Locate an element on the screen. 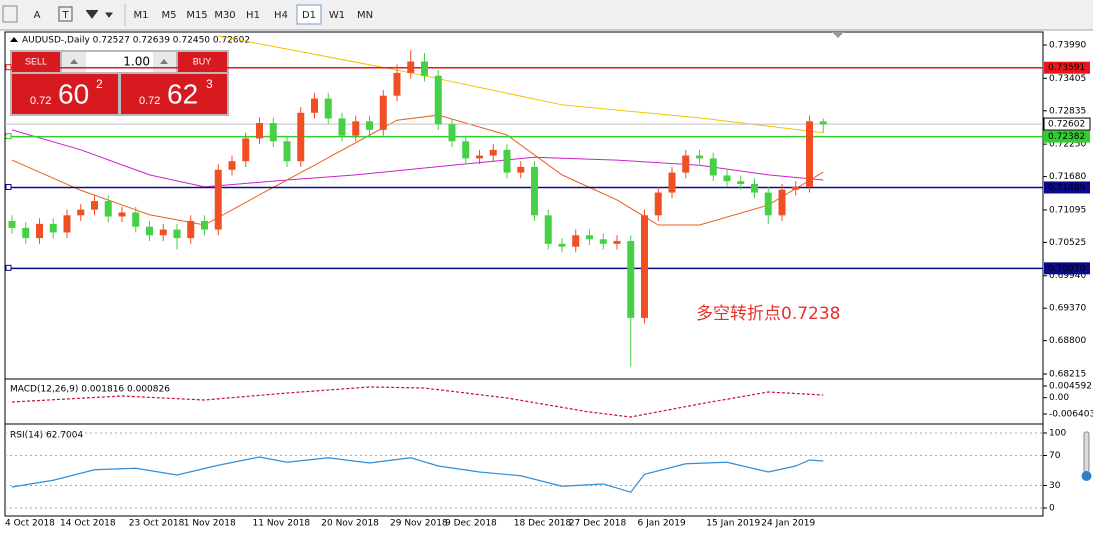 The height and width of the screenshot is (535, 1093). buy-price-box is located at coordinates (174, 94).